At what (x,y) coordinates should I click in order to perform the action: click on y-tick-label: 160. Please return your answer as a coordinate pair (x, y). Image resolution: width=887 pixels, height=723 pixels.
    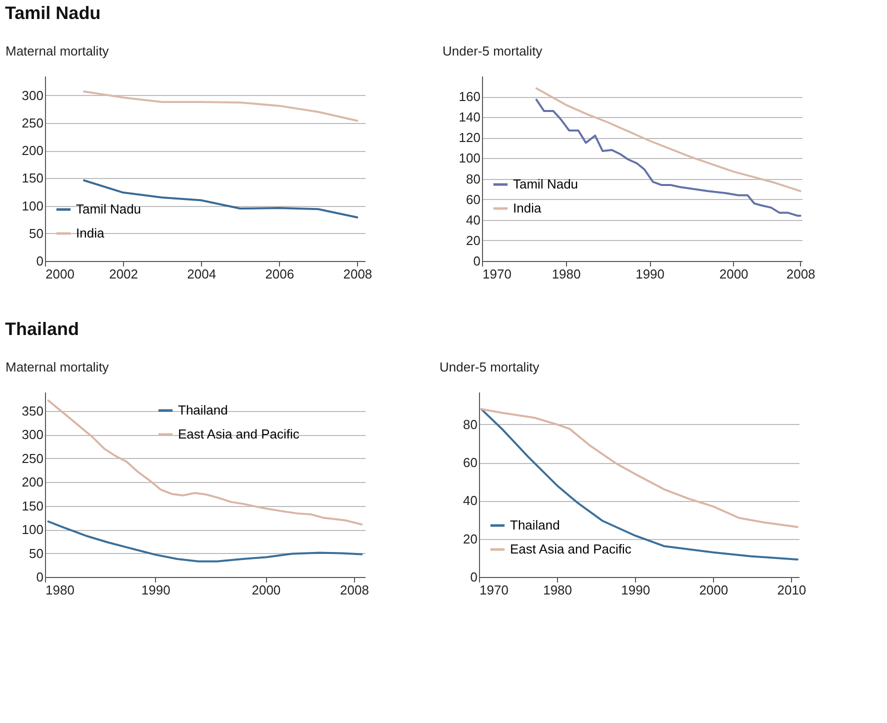
    Looking at the image, I should click on (469, 96).